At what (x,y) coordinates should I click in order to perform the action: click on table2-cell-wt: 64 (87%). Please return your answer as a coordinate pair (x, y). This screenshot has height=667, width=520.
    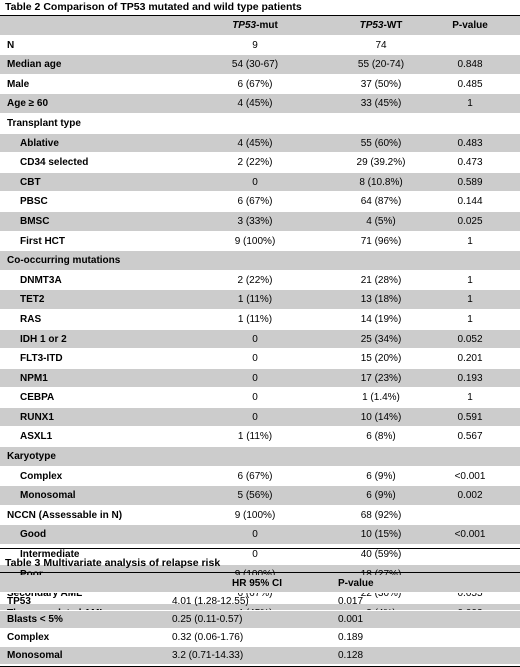
    Looking at the image, I should click on (381, 202).